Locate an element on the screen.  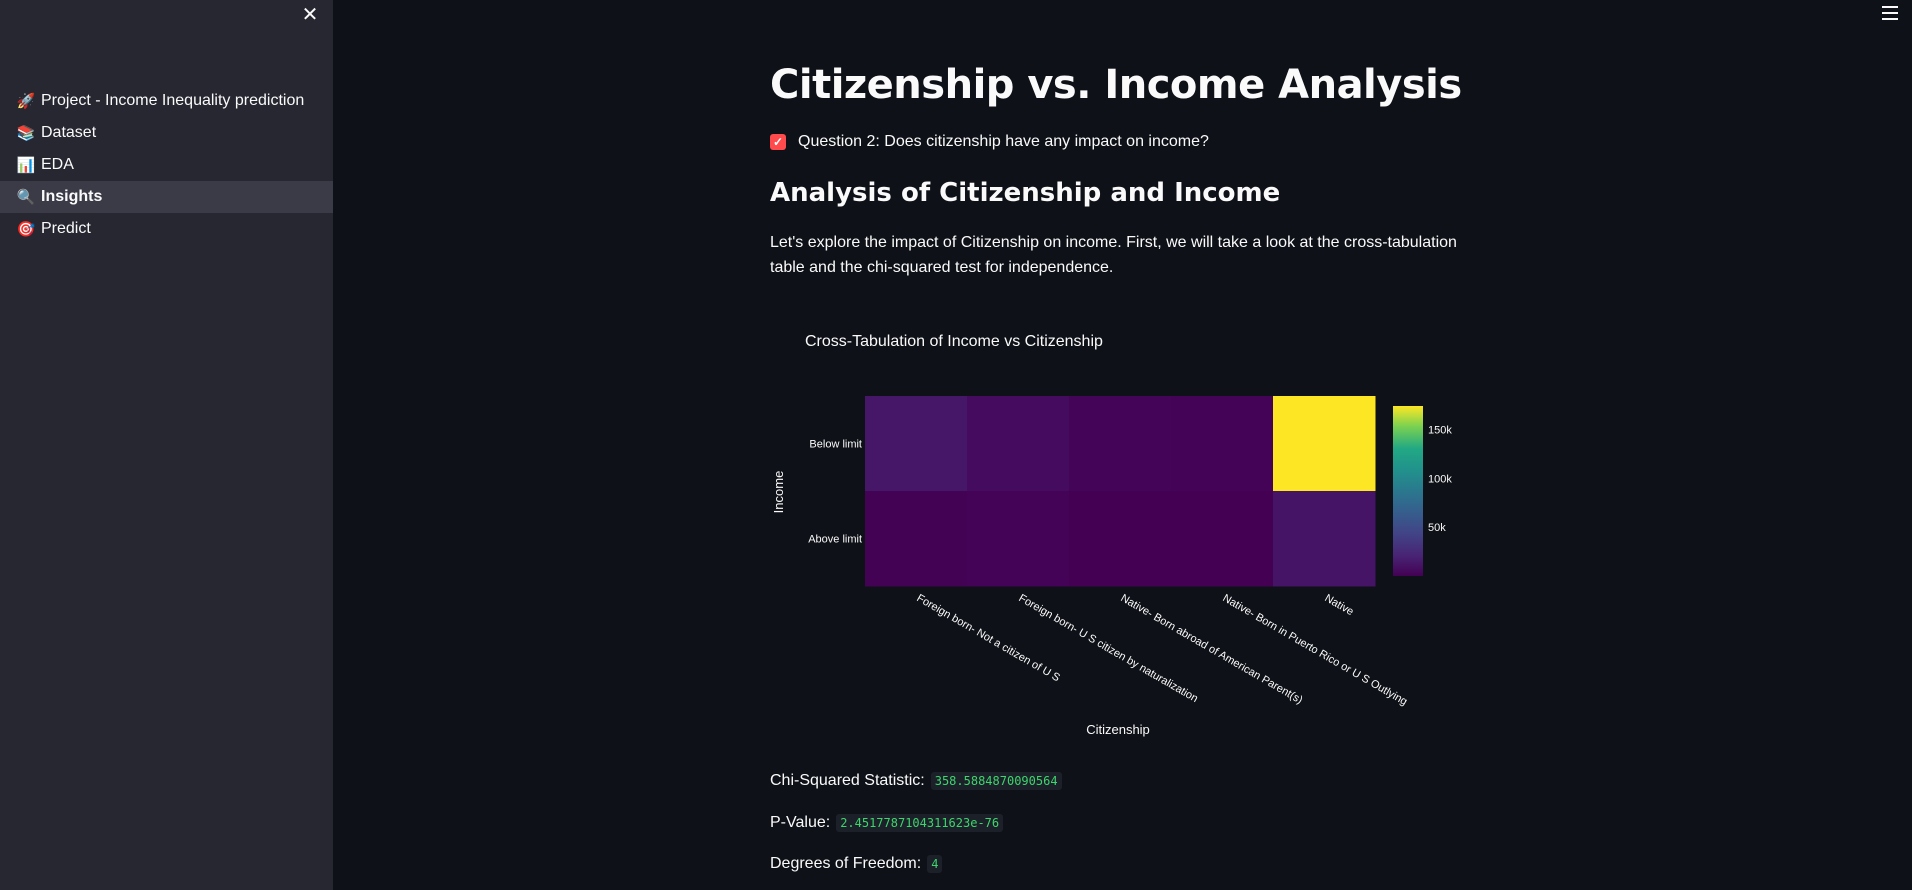
y-axis-label: Income is located at coordinates (778, 492).